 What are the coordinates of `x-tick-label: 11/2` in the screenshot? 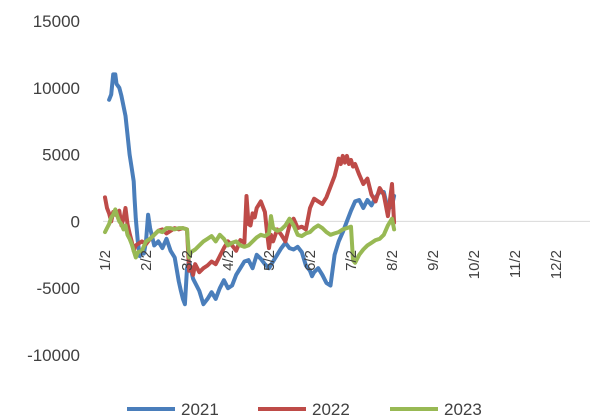 It's located at (515, 264).